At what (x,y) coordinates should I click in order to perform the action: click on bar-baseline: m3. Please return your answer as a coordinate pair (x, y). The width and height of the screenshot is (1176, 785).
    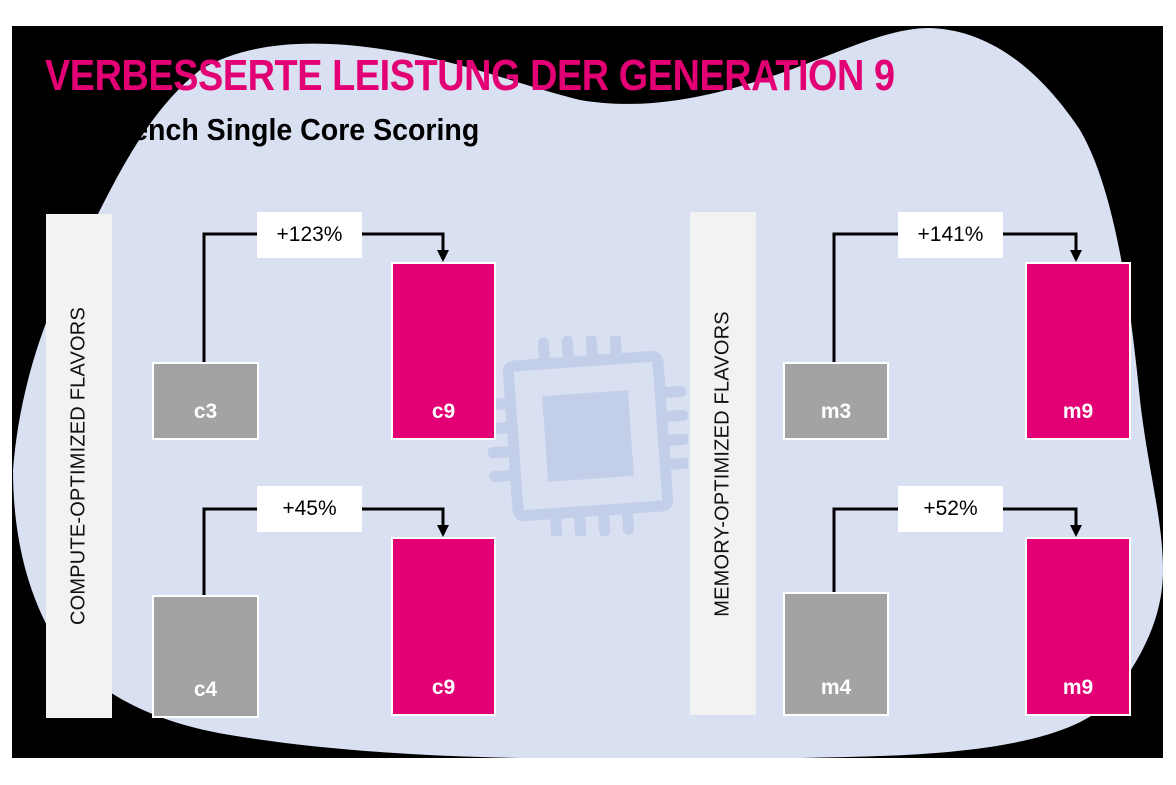
    Looking at the image, I should click on (836, 401).